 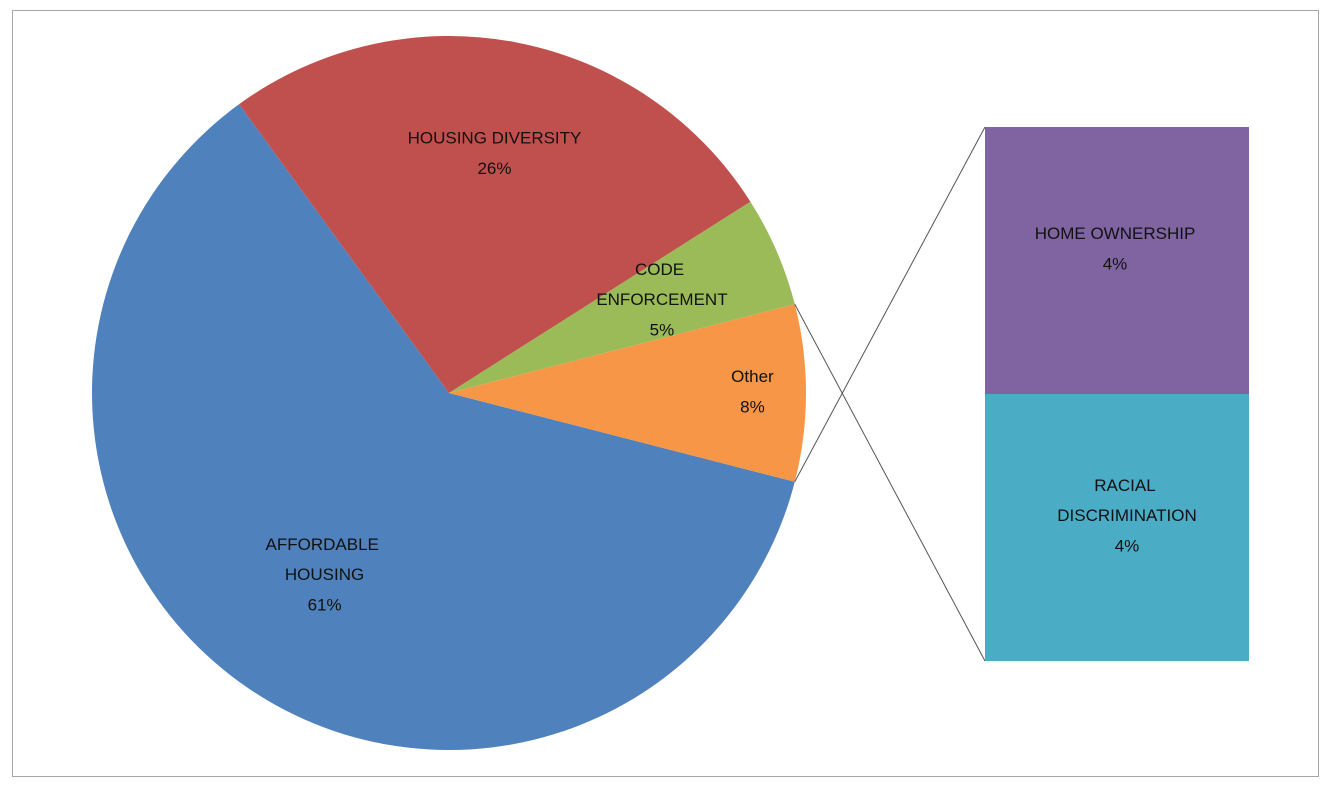 I want to click on breakout-label: RACIAL DISCRIMINATION, so click(x=1126, y=500).